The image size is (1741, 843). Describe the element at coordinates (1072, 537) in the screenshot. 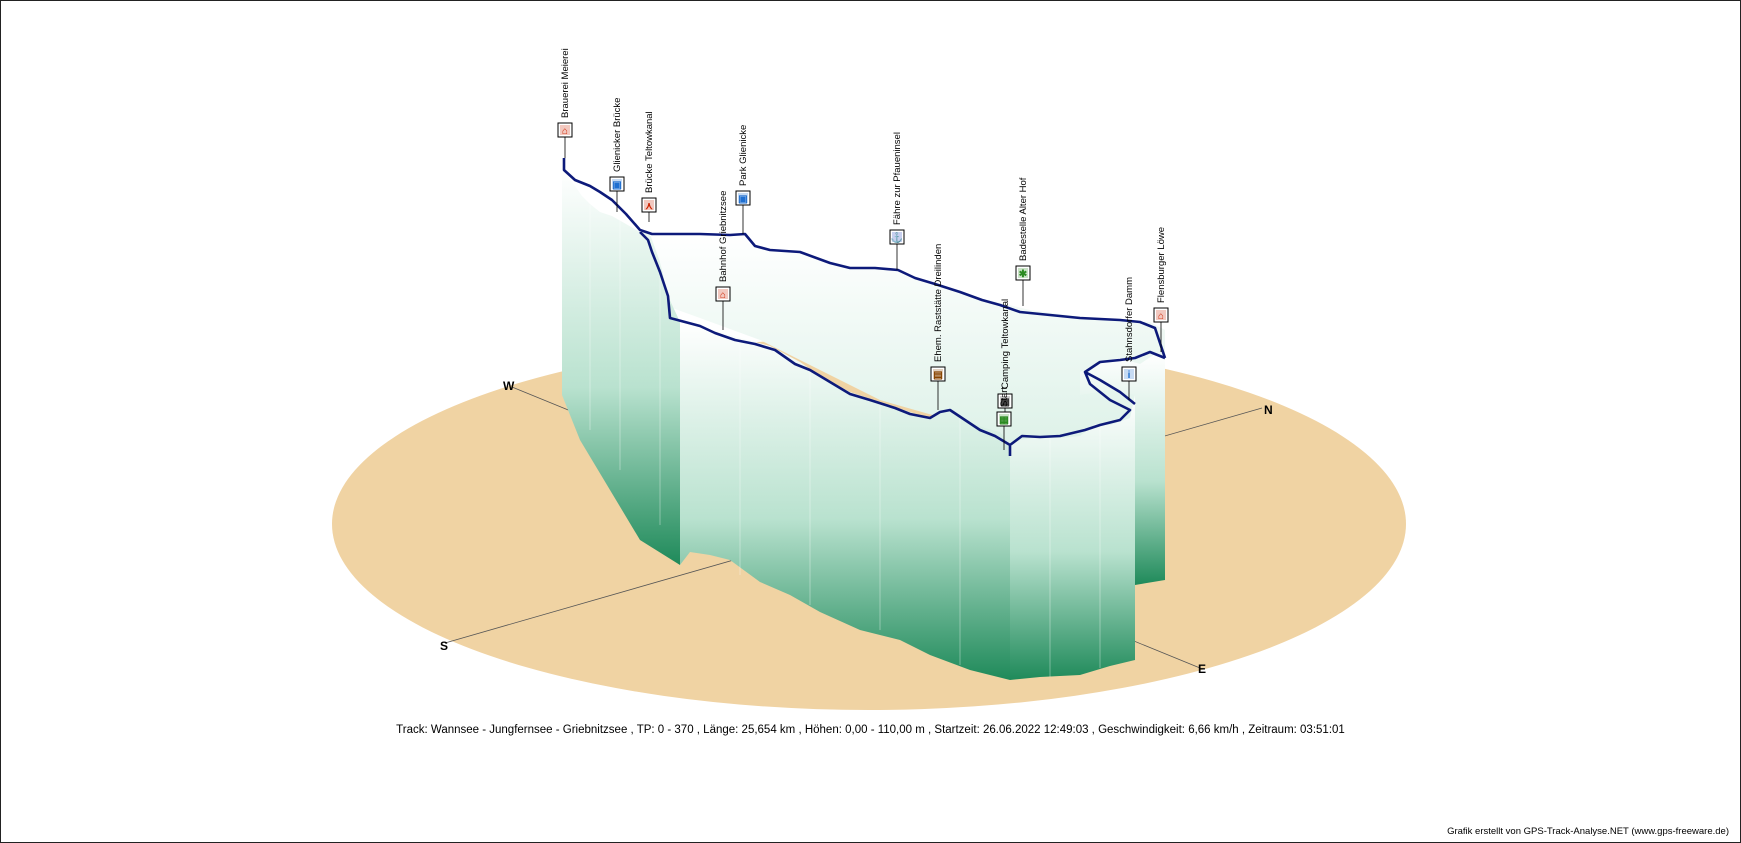

I see `front-wall-east` at that location.